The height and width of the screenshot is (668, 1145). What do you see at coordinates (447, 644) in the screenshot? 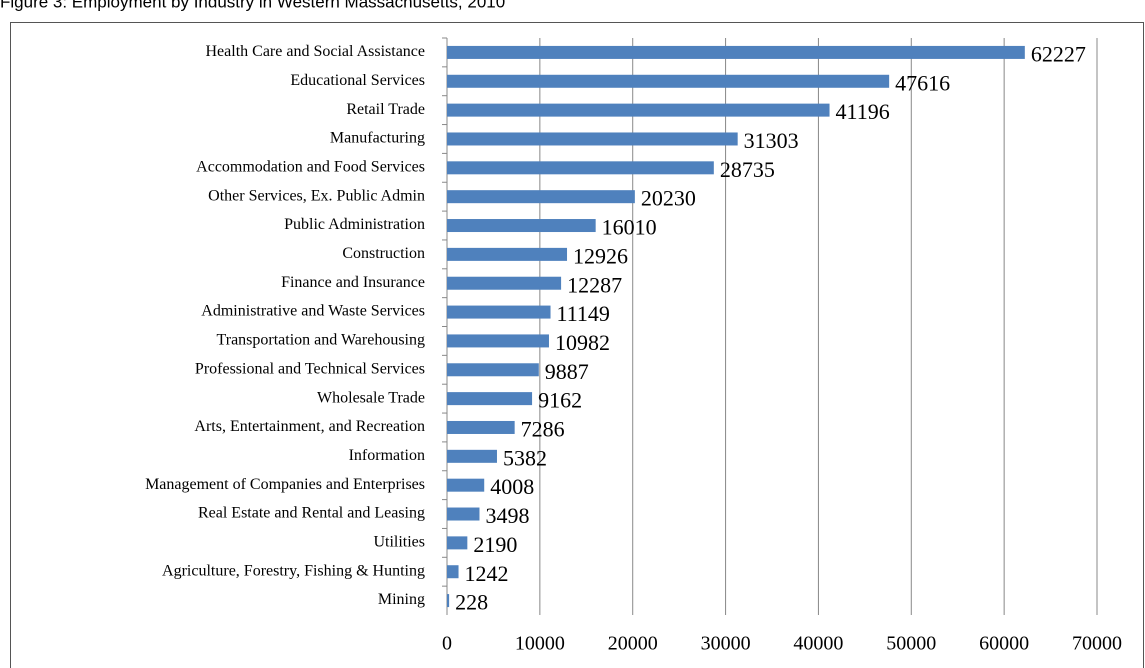
I see `x-tick-label: 0` at bounding box center [447, 644].